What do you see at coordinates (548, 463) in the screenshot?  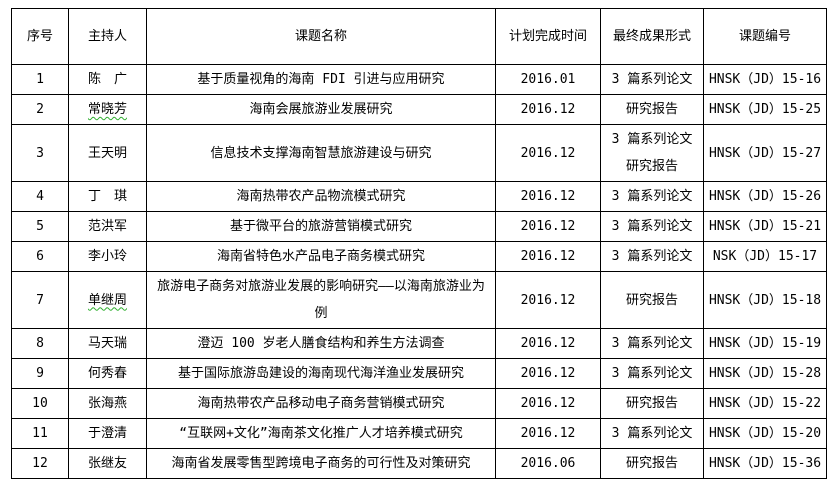 I see `cell-date: 2016.06` at bounding box center [548, 463].